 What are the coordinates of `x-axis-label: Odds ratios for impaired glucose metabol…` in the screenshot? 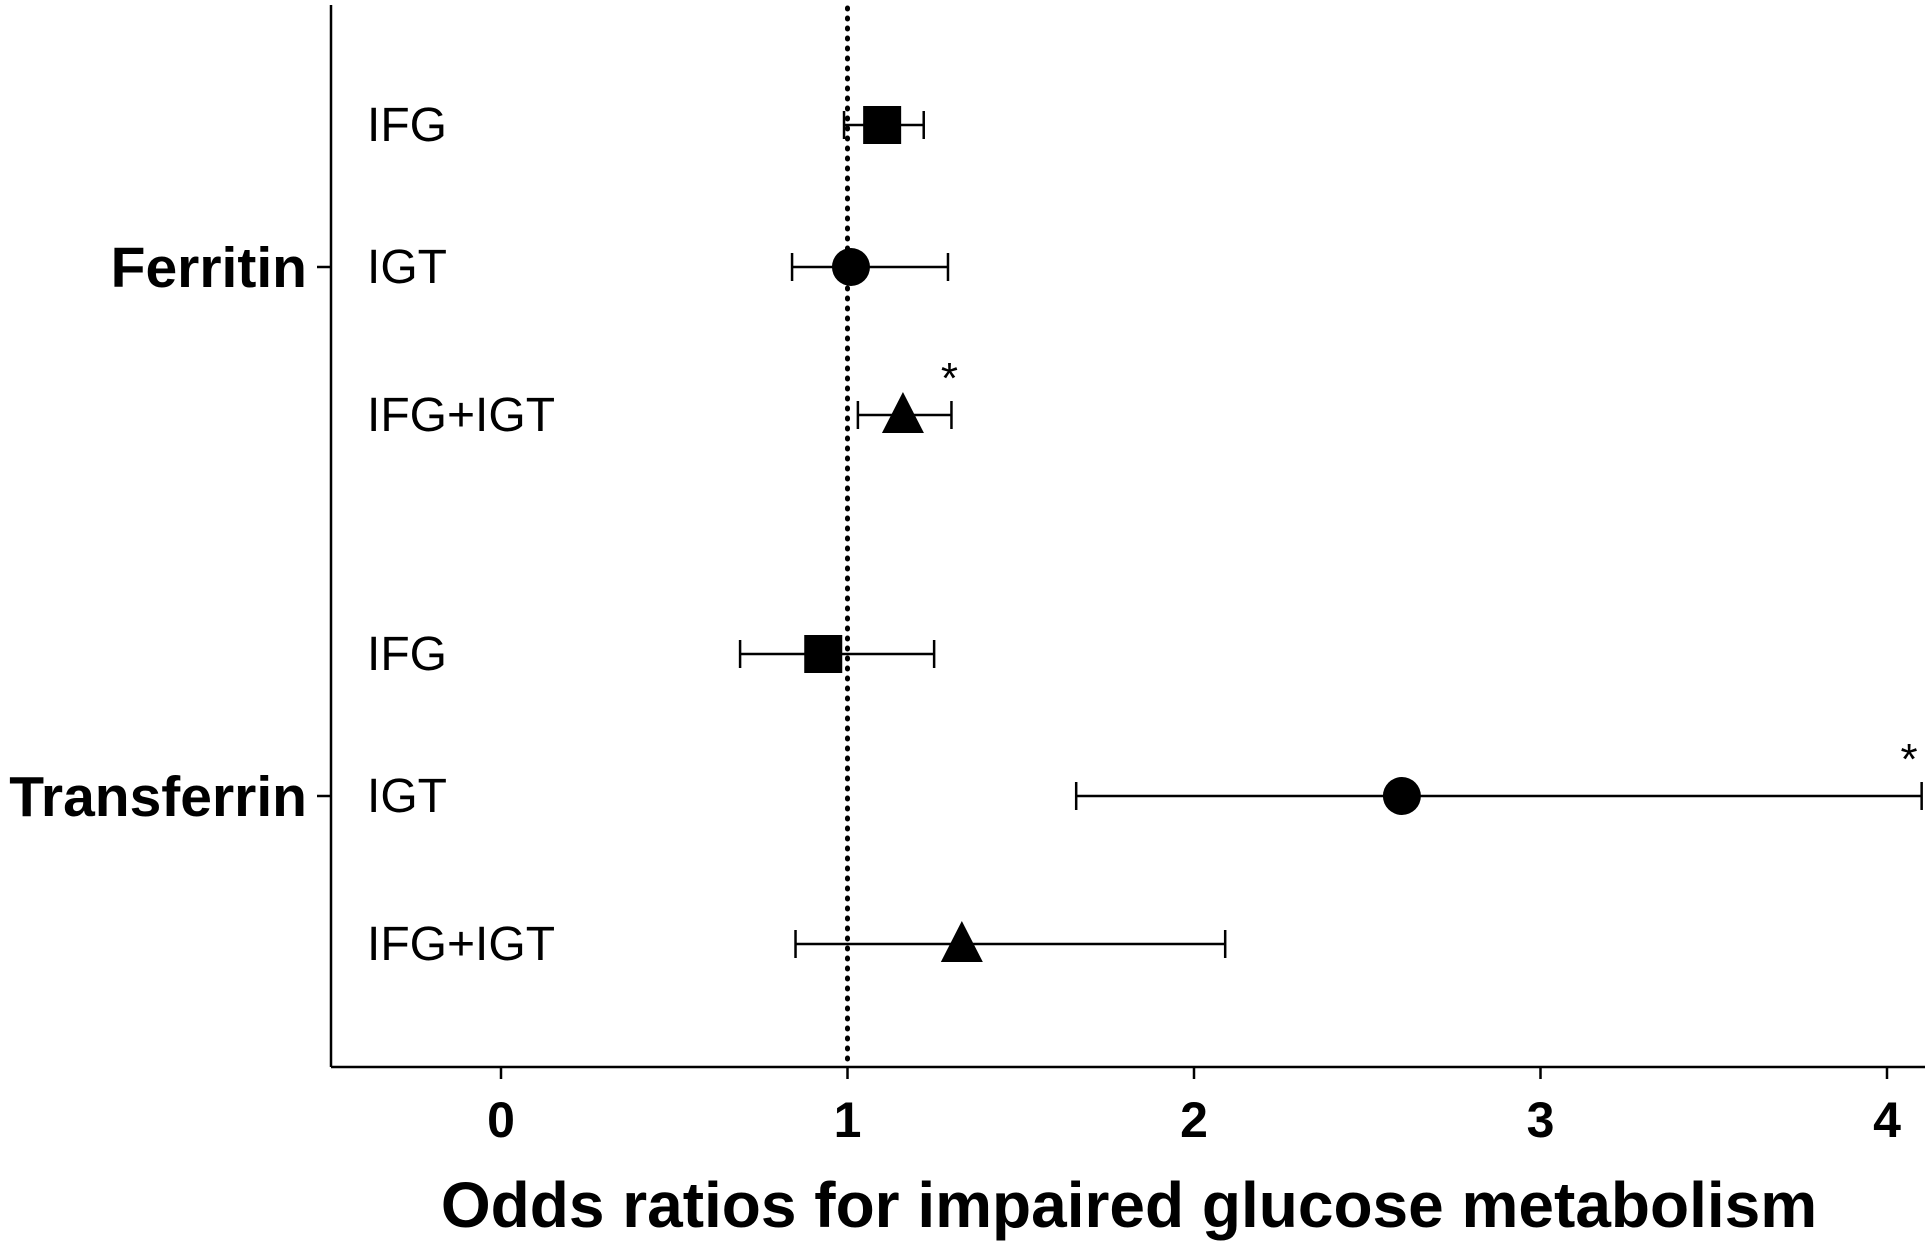 It's located at (1129, 1205).